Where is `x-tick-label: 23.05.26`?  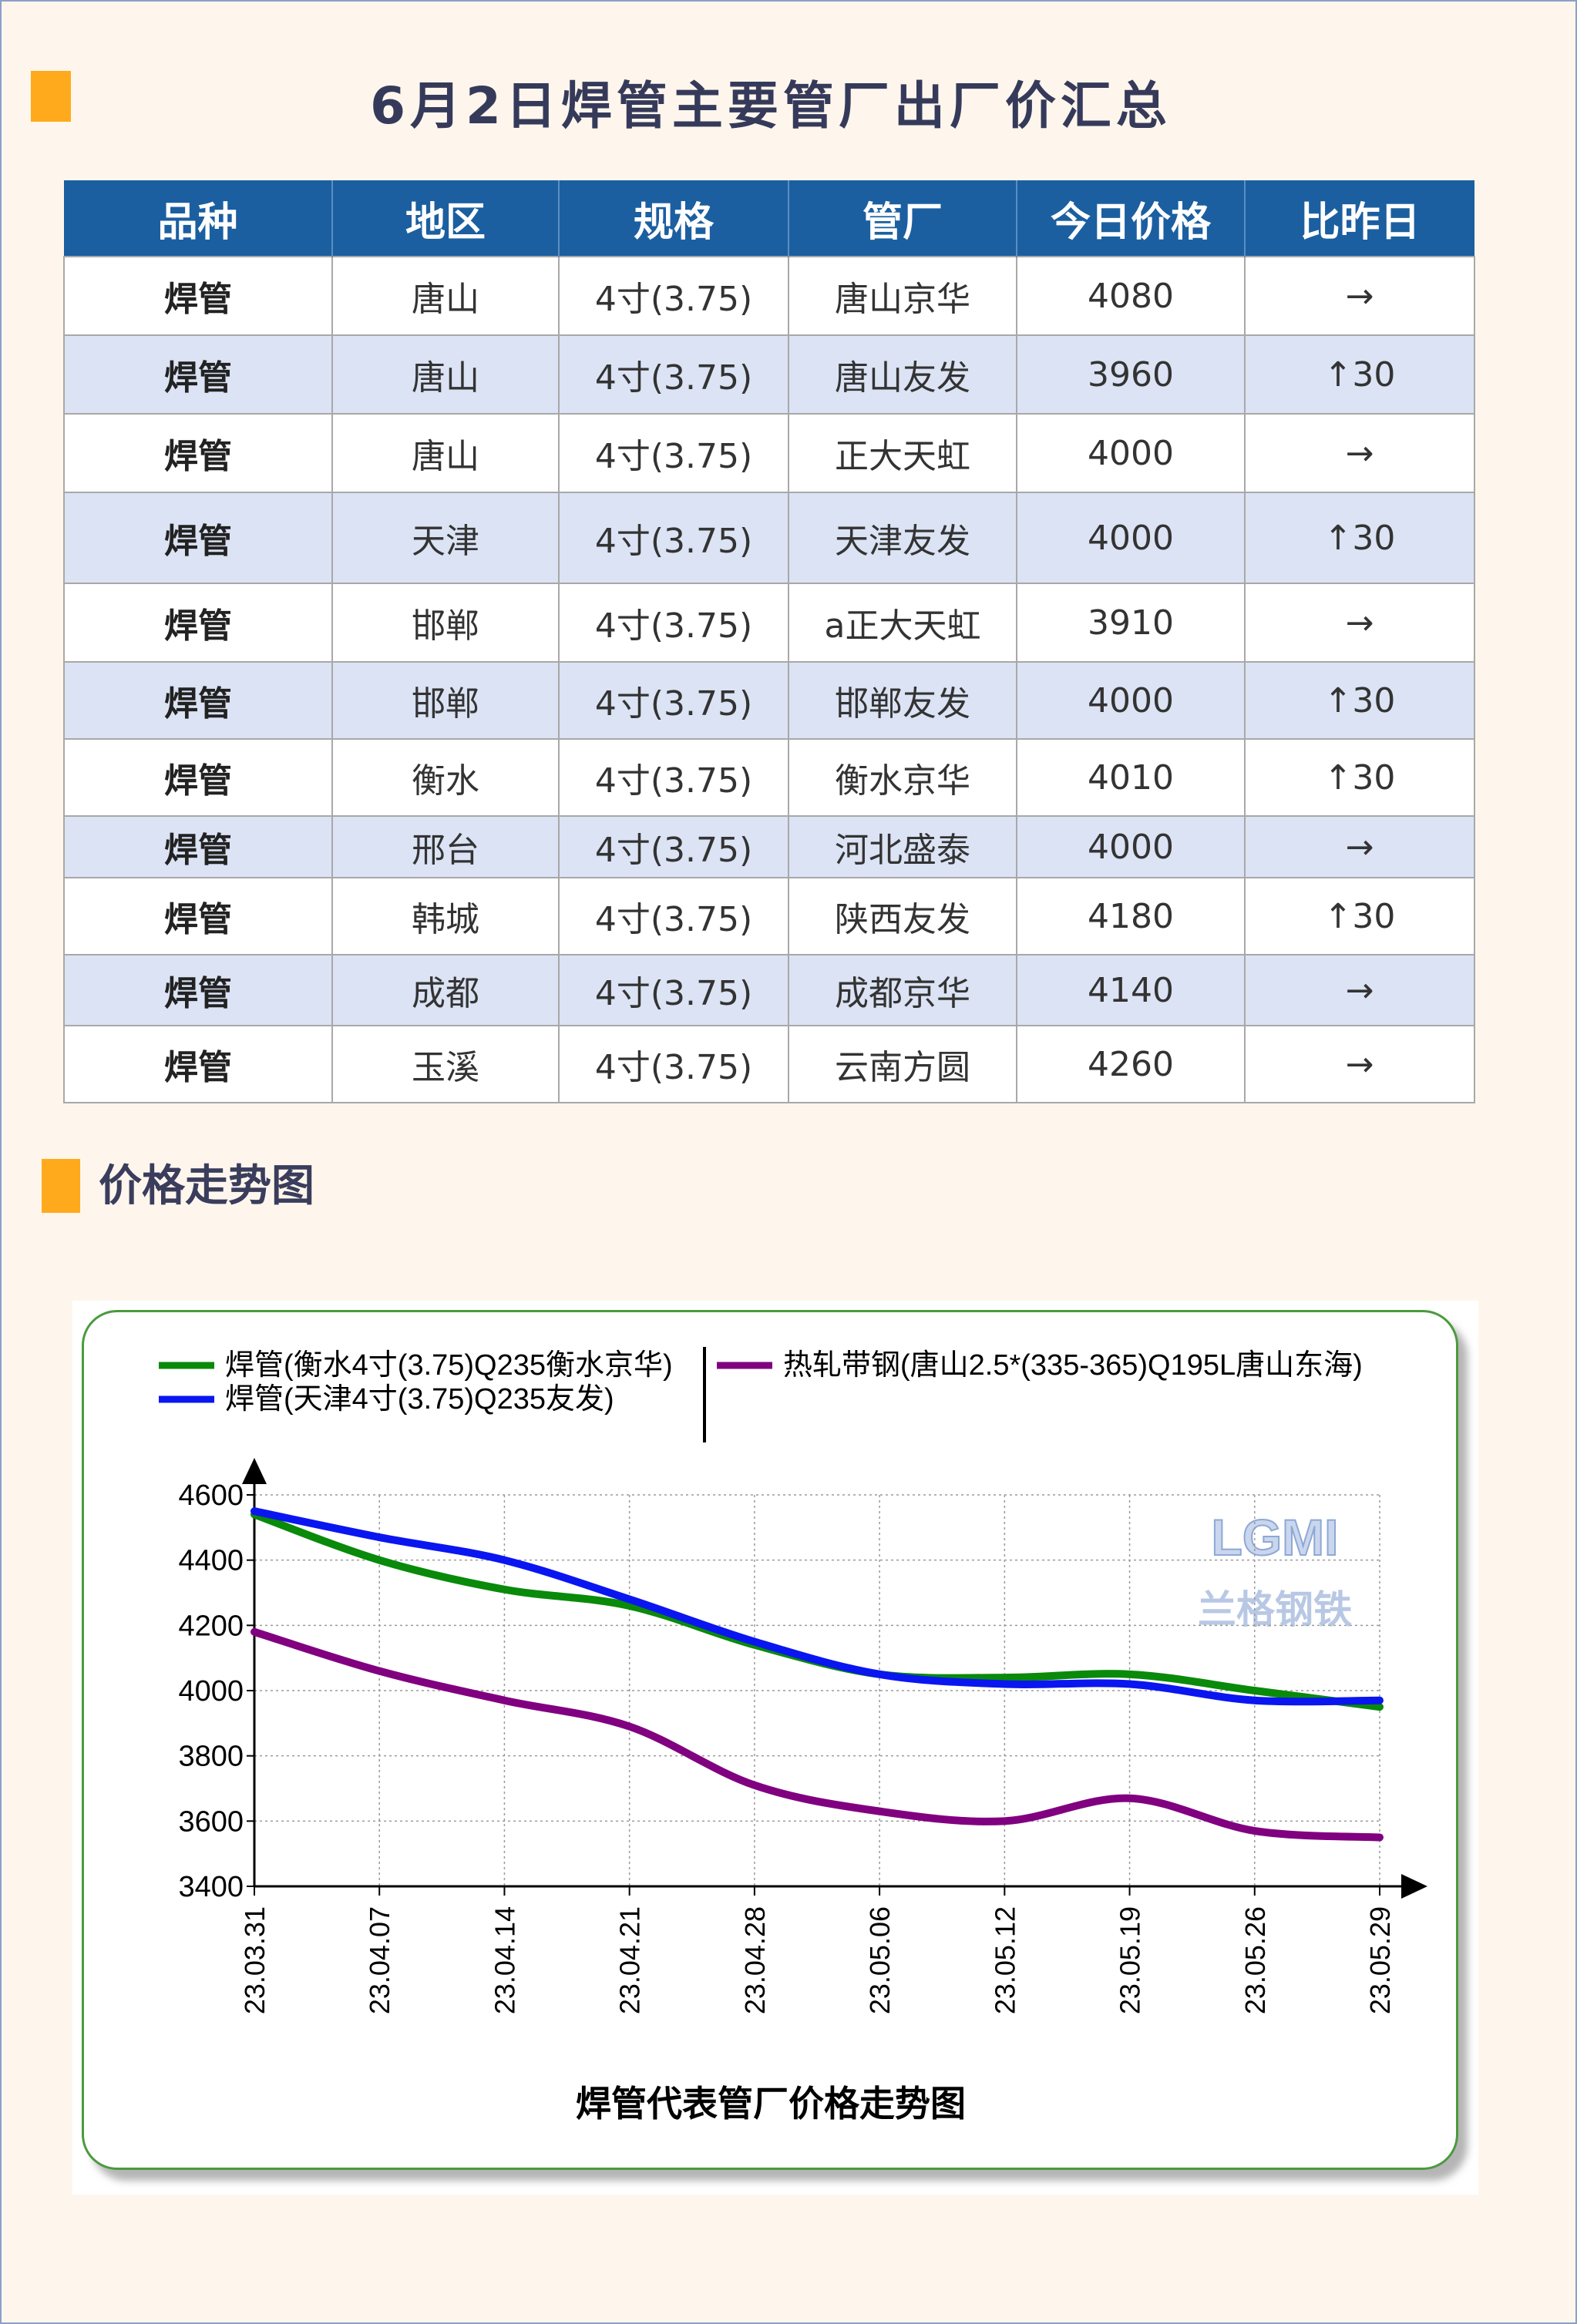
x-tick-label: 23.05.26 is located at coordinates (1255, 1960).